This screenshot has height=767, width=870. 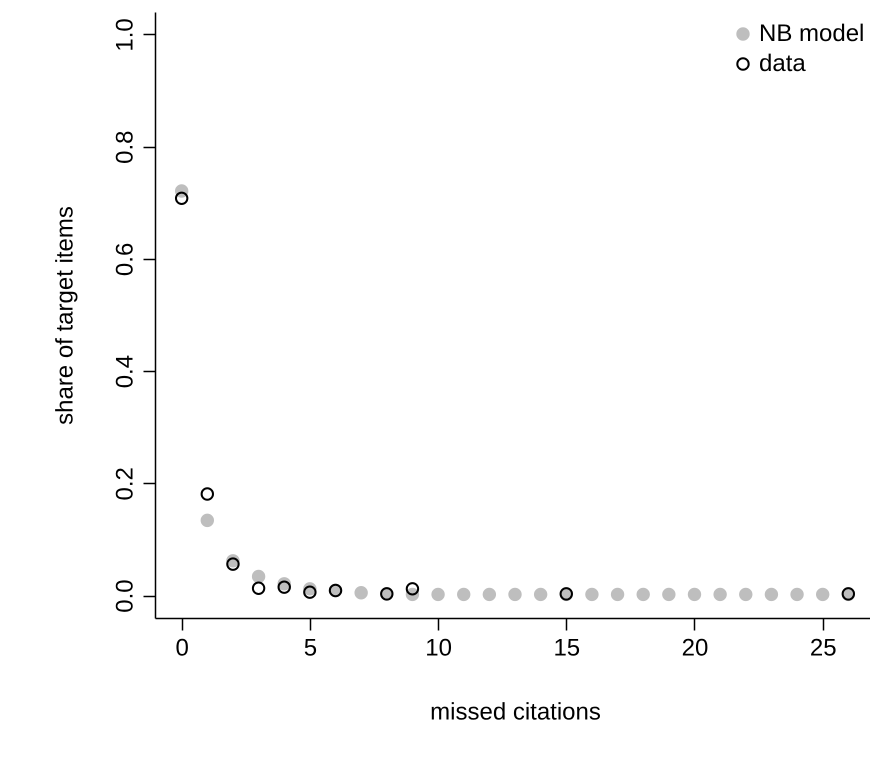 I want to click on y-tick-label: 0.4, so click(x=125, y=371).